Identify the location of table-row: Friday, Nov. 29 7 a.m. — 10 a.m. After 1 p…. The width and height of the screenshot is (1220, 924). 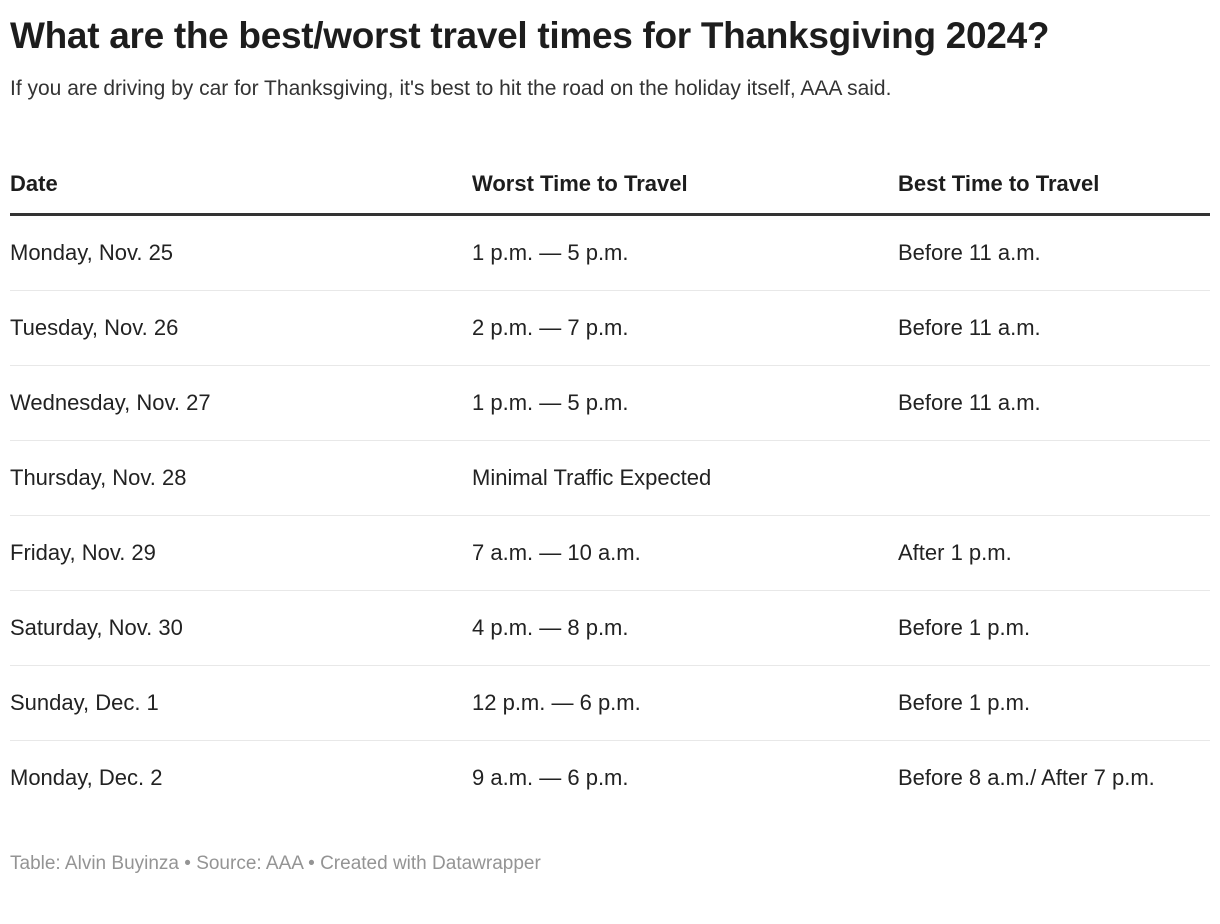
(610, 553).